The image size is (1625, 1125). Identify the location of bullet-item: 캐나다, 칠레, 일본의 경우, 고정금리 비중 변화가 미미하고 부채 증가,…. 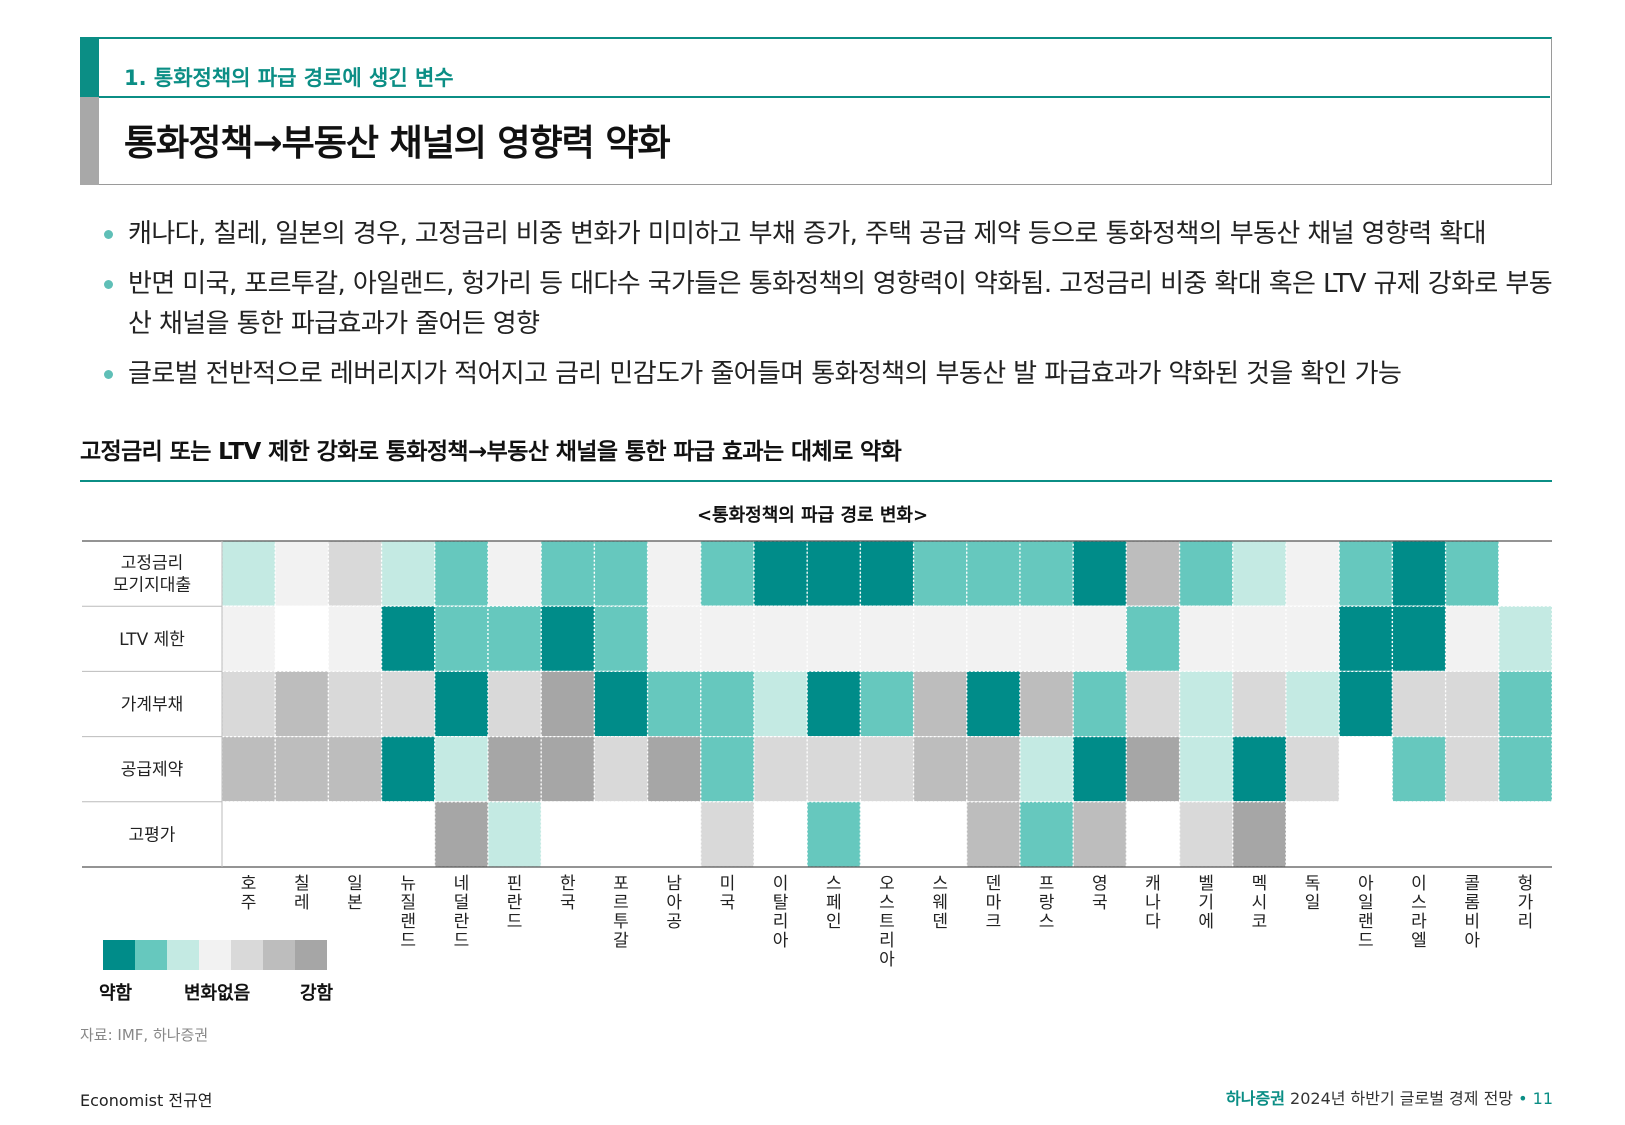
(834, 234).